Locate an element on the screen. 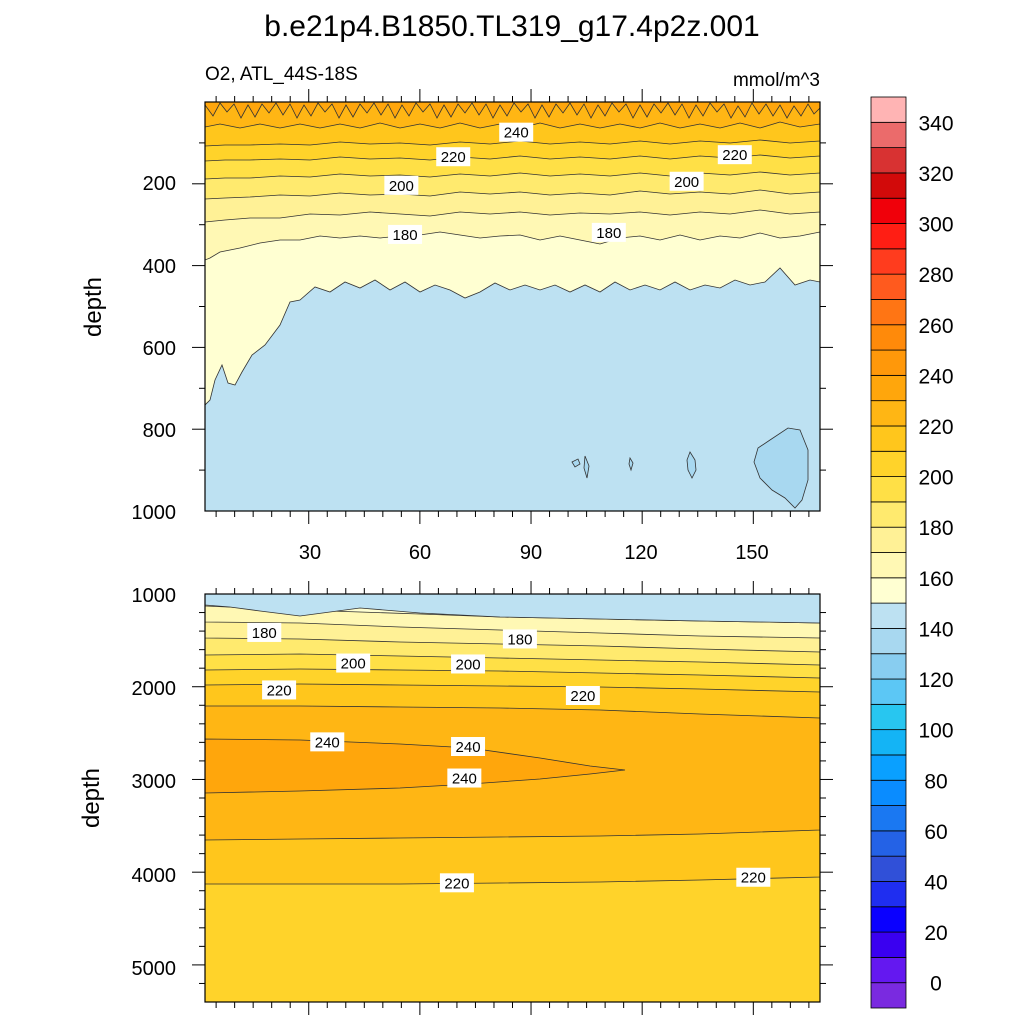 The image size is (1024, 1024). colorbar-label: 140 is located at coordinates (935, 629).